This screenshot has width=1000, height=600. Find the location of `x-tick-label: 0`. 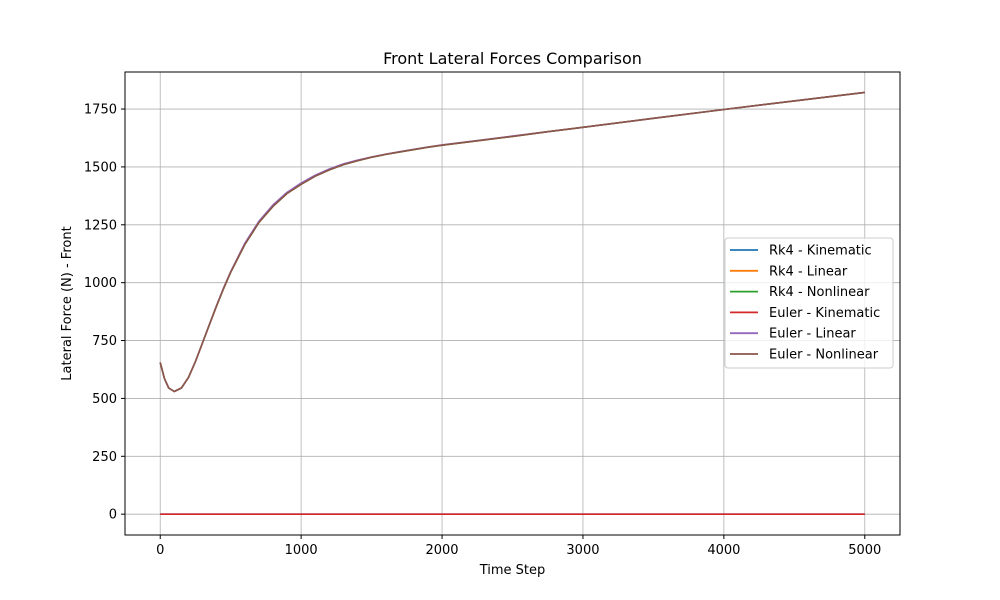

x-tick-label: 0 is located at coordinates (160, 550).